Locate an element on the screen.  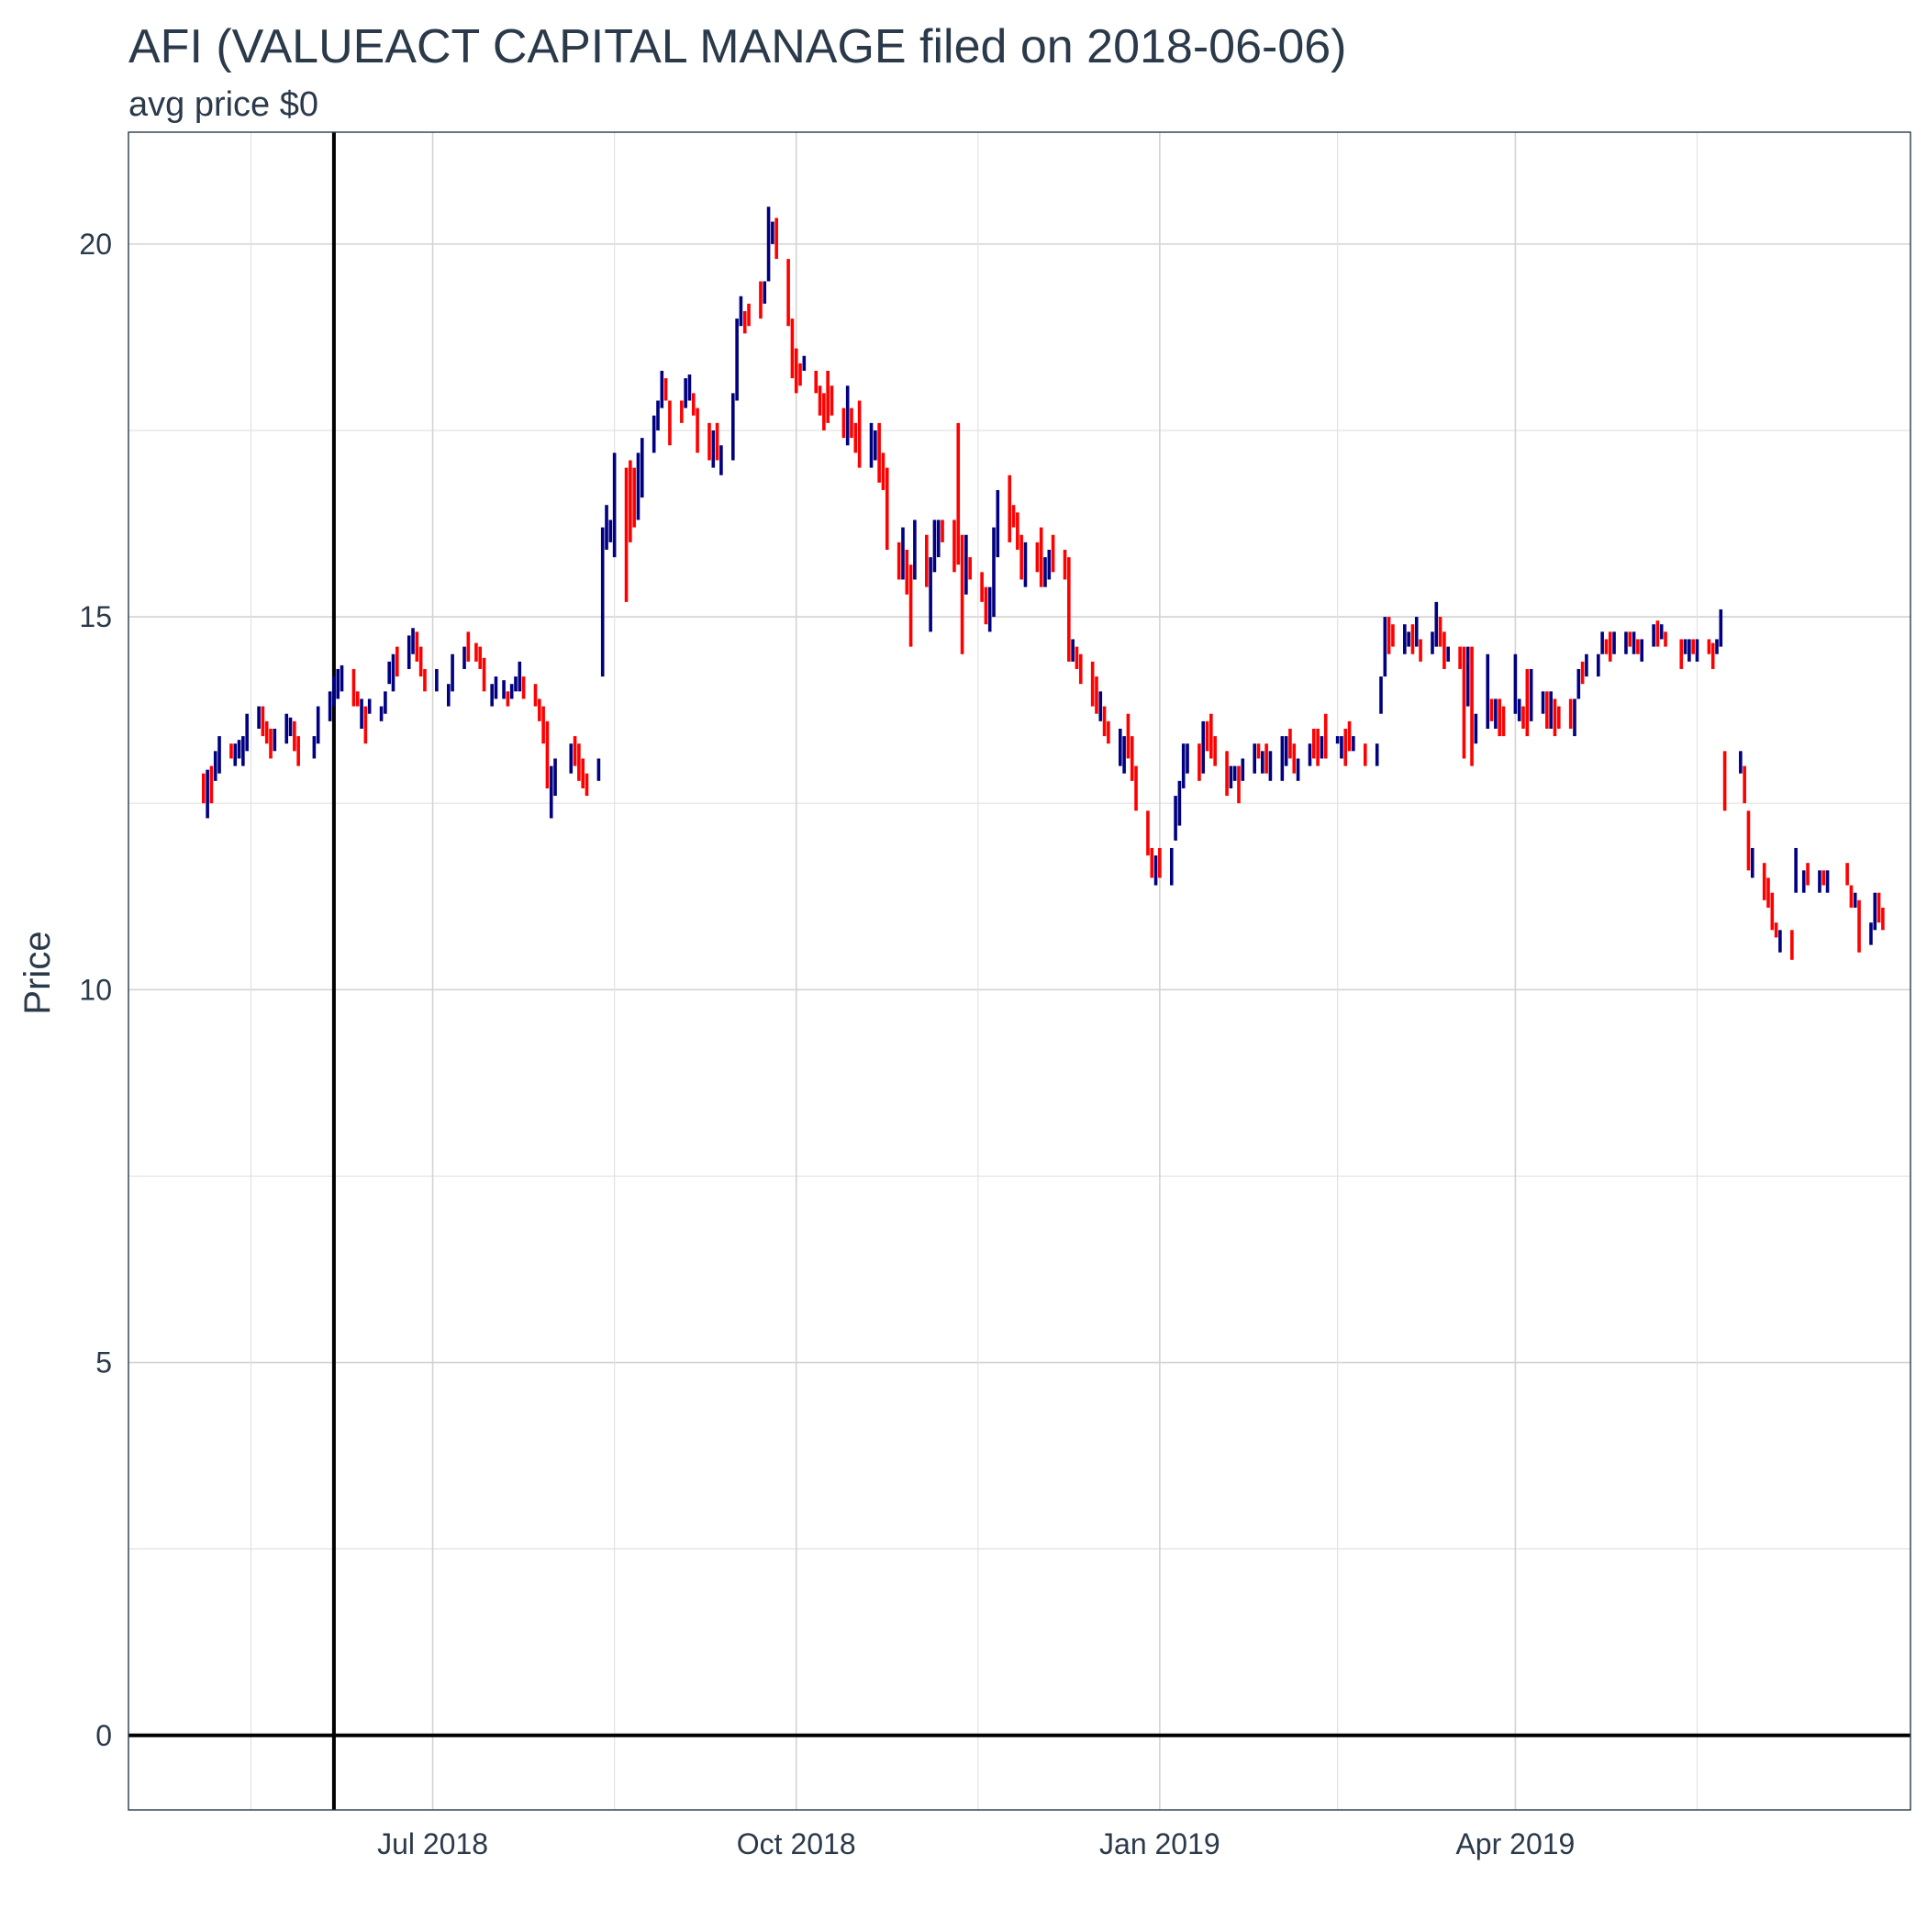
x-tick-label: Jul 2018 is located at coordinates (432, 1843).